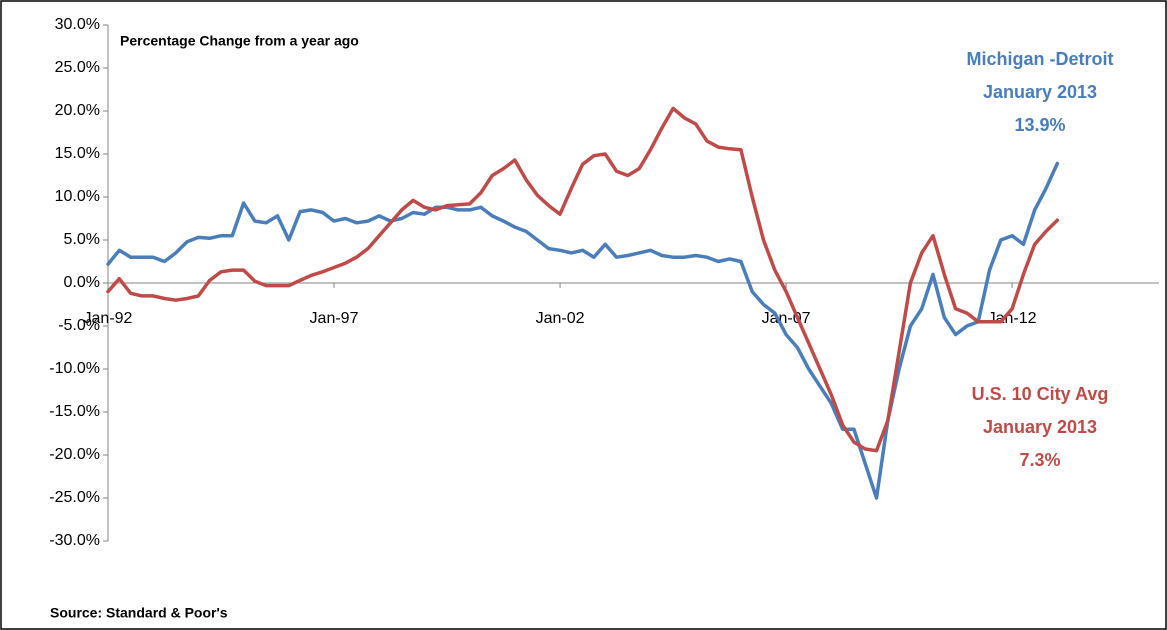 The image size is (1167, 630). I want to click on source-note: Source: Standard & Poor's, so click(139, 613).